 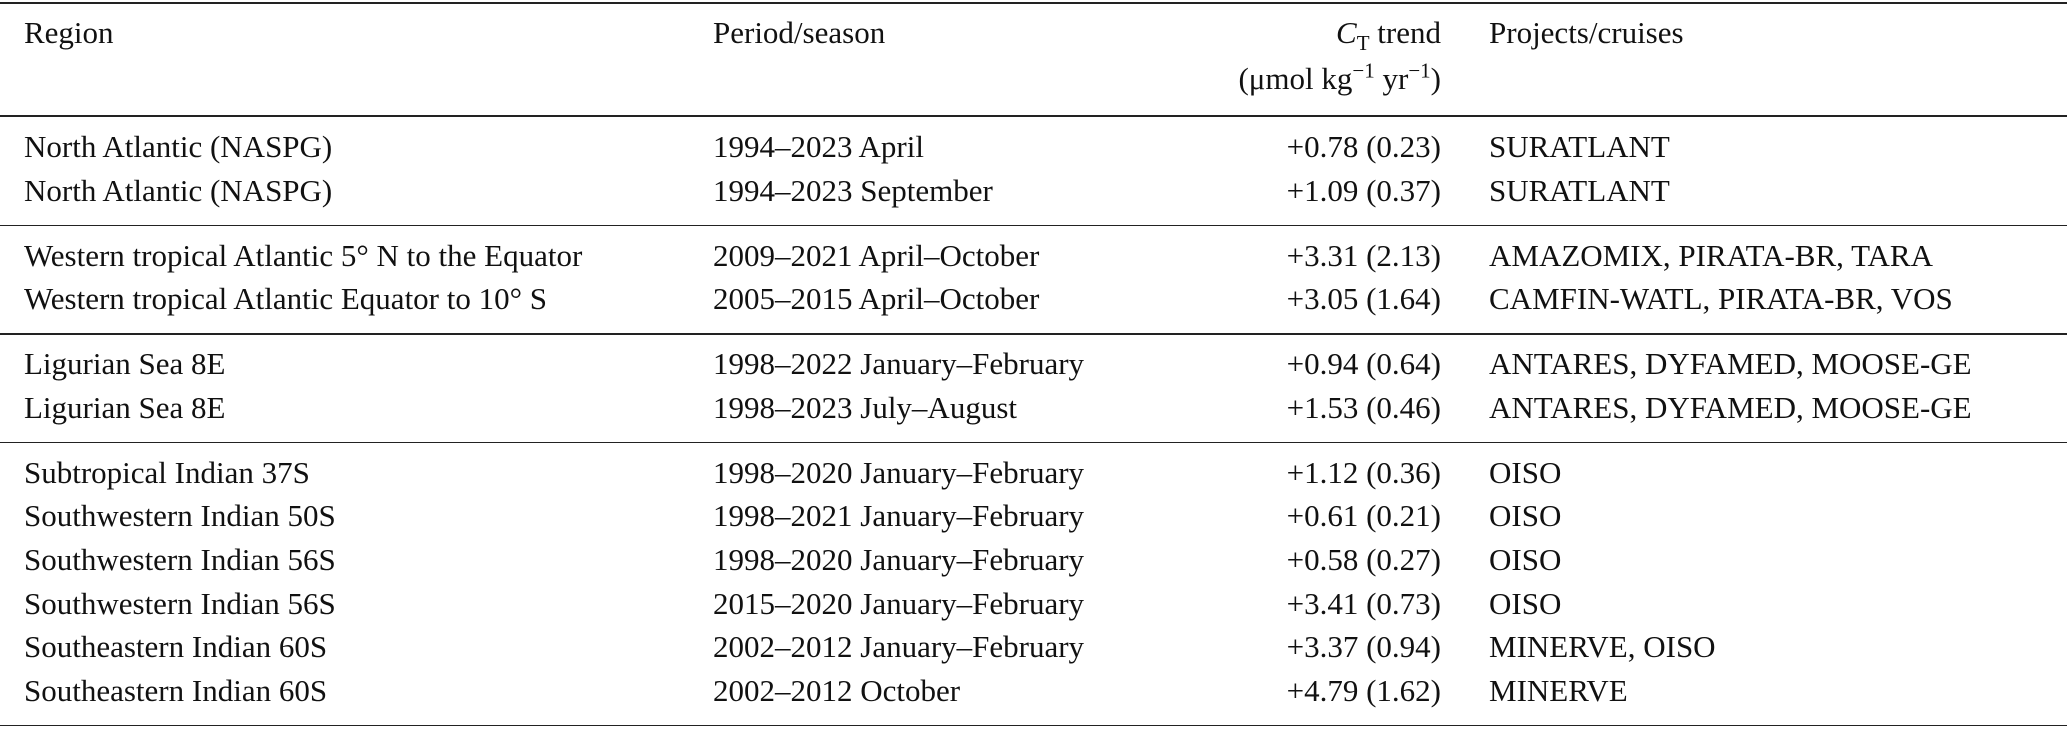 I want to click on header-projects: Projects/cruises, so click(x=1586, y=32).